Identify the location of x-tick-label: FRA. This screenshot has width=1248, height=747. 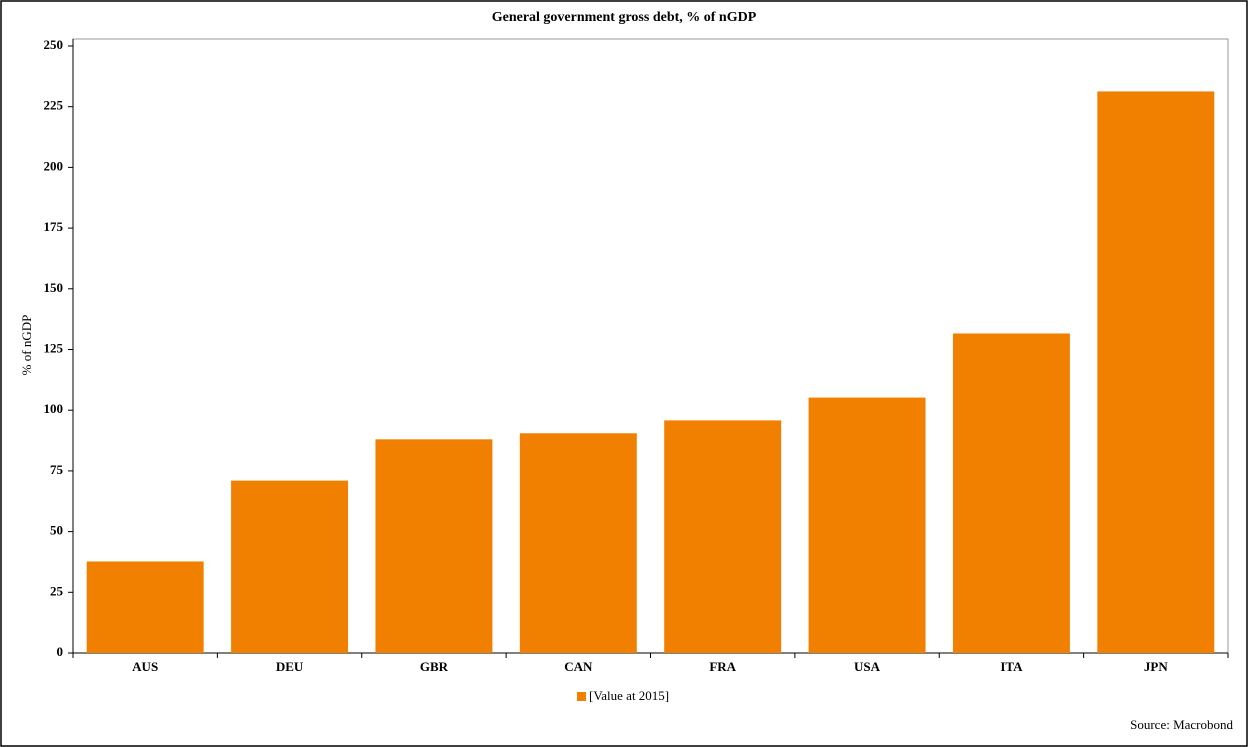
(722, 666).